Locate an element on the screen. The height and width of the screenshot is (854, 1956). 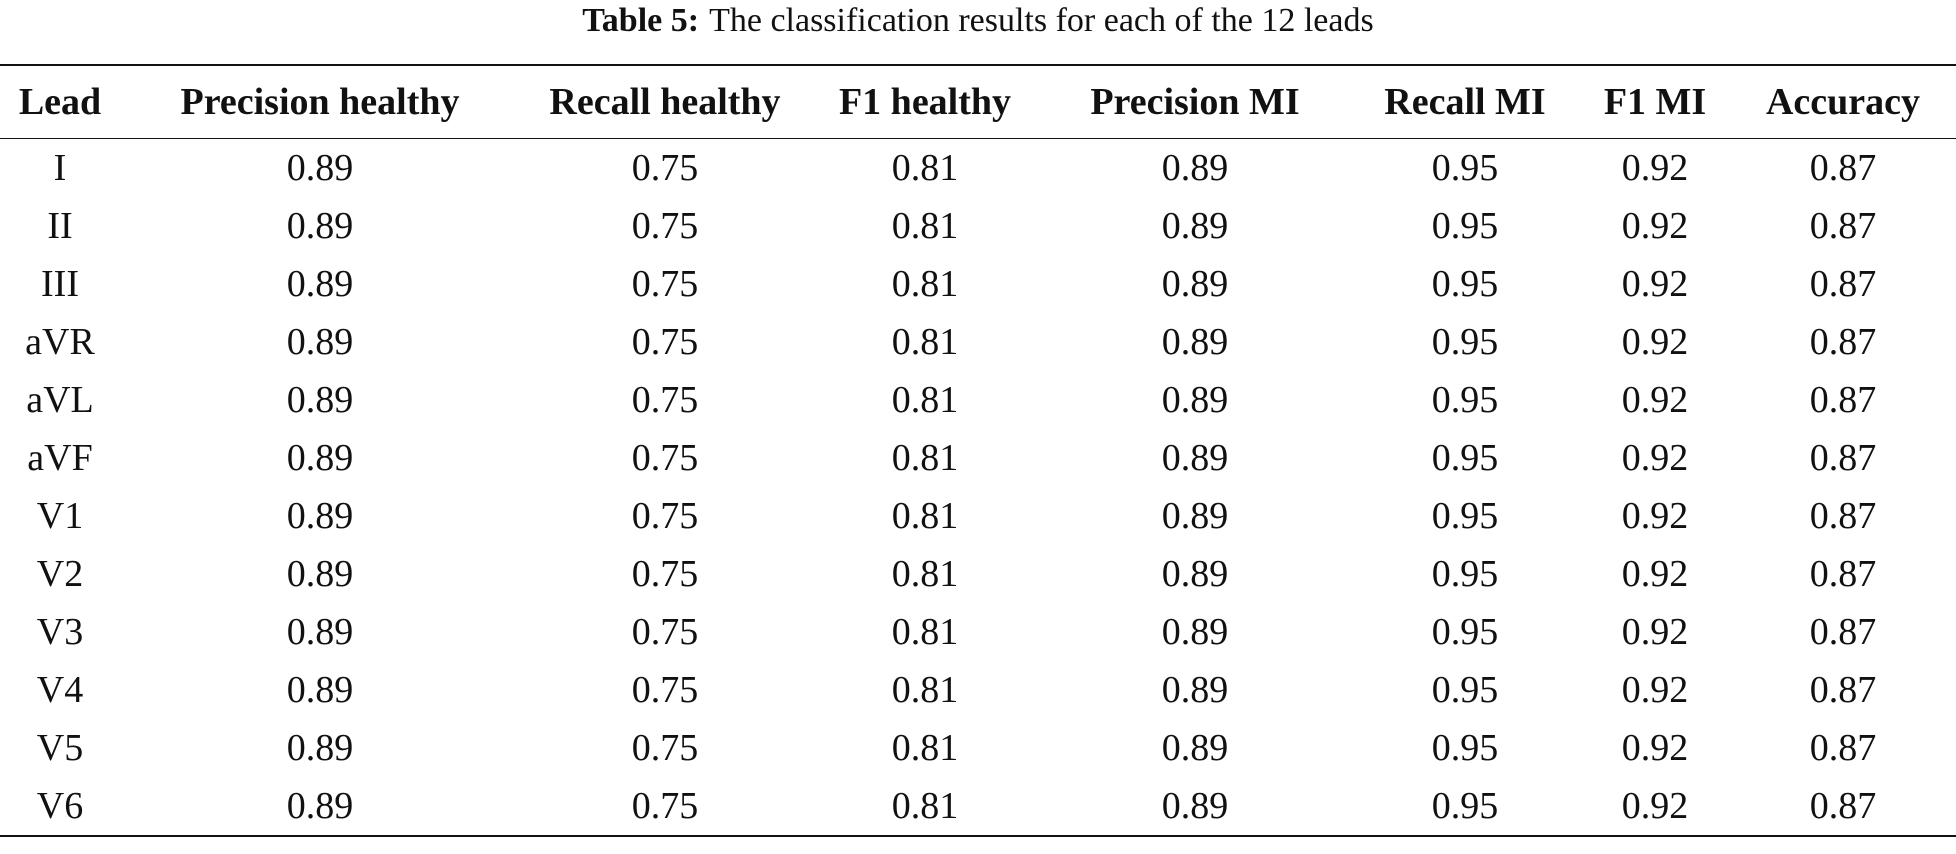
table-row: V2 0.89 0.75 0.81 0.89 0.95 0.92 0.87 is located at coordinates (978, 574).